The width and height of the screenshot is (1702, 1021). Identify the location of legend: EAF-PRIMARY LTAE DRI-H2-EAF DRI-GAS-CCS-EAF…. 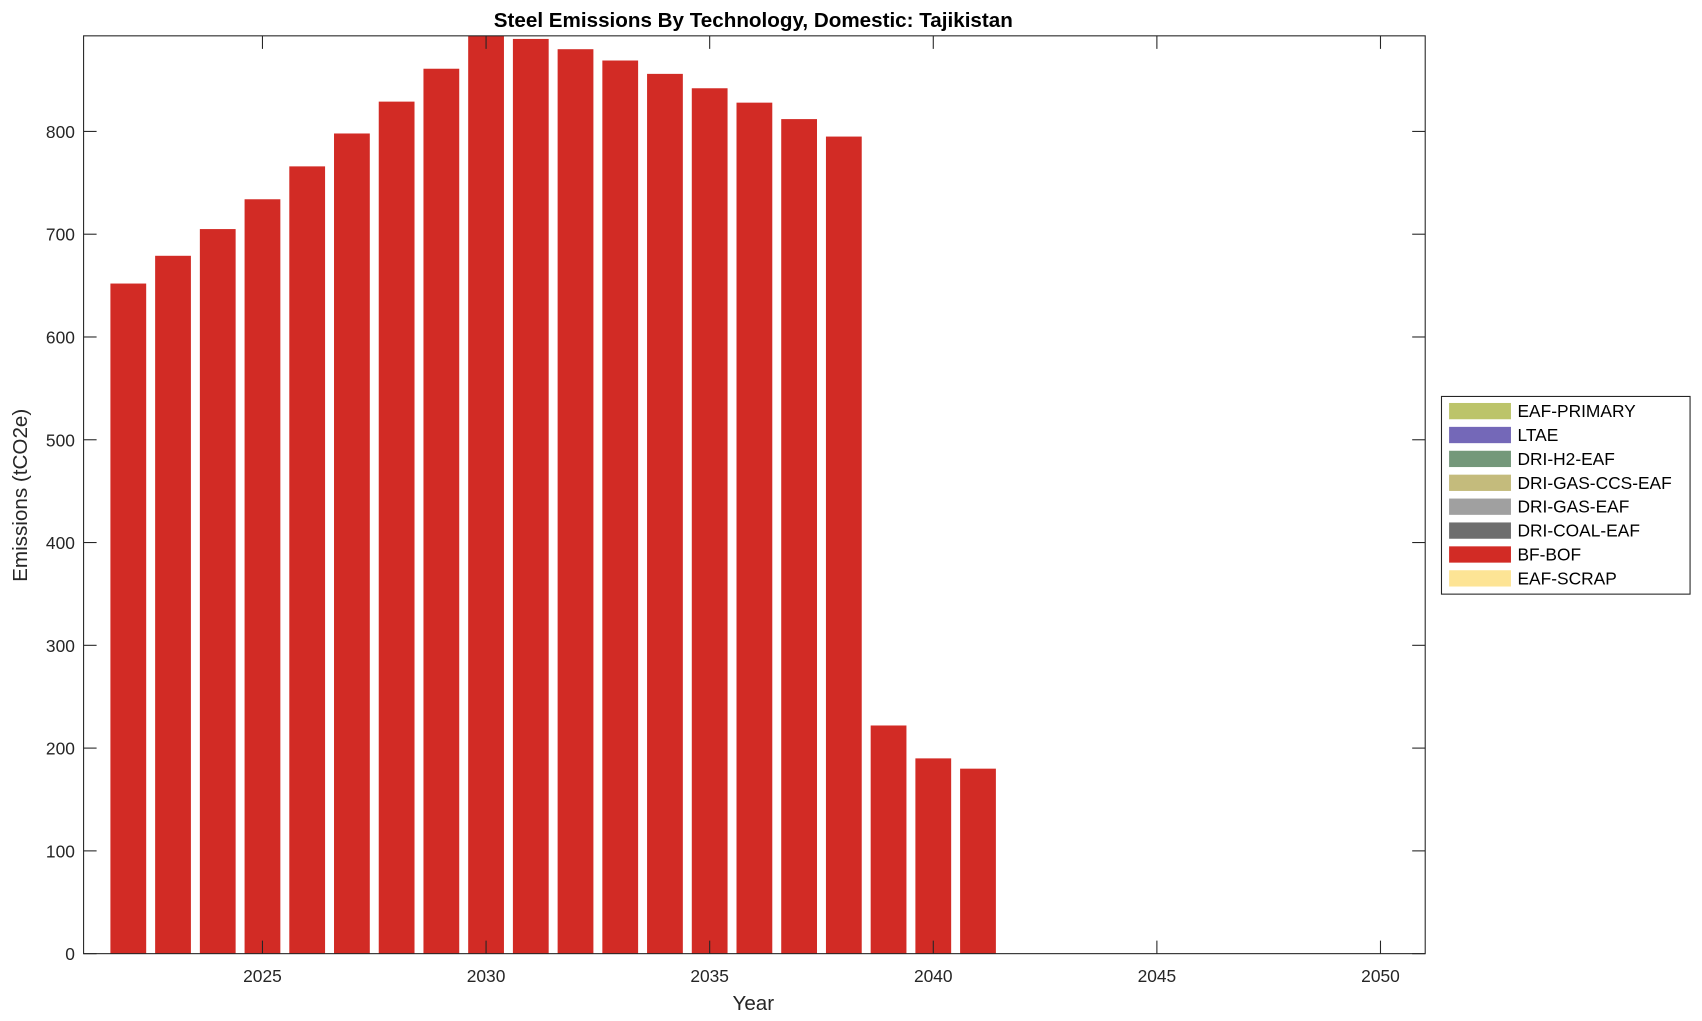
(1565, 495).